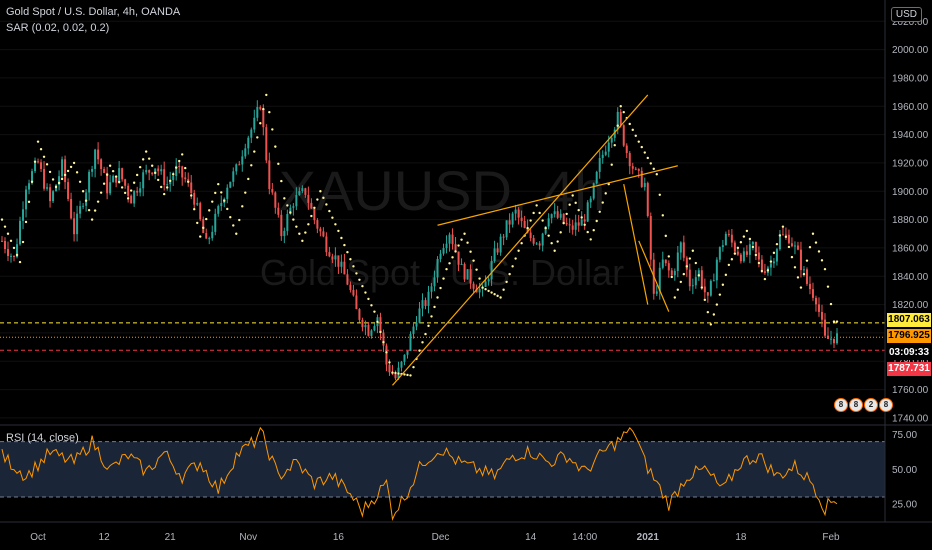 The height and width of the screenshot is (550, 932). What do you see at coordinates (910, 22) in the screenshot?
I see `price-tick-label: 2020.00` at bounding box center [910, 22].